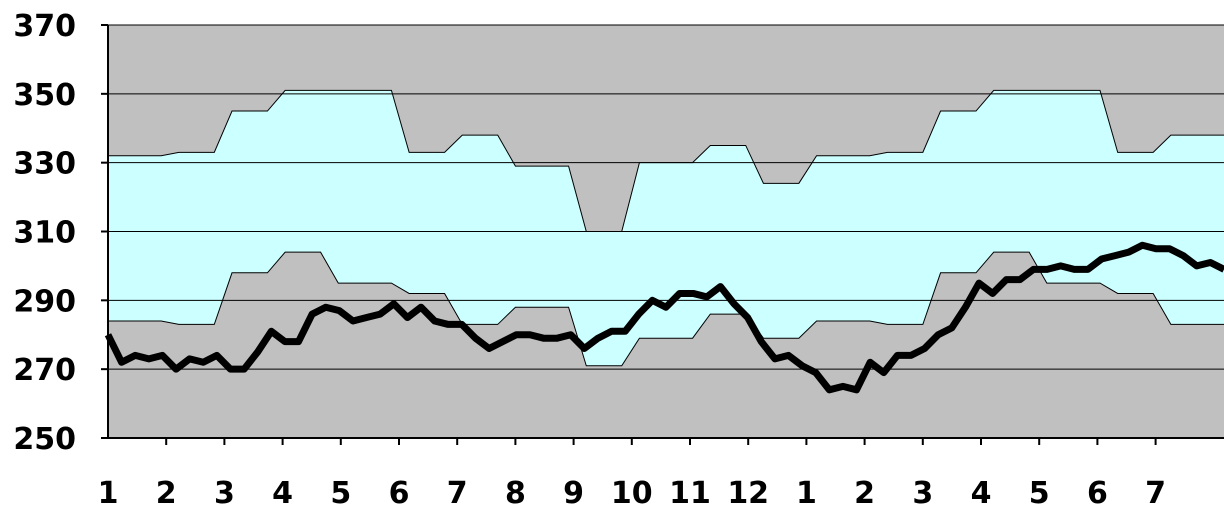 Image resolution: width=1224 pixels, height=507 pixels. I want to click on x-tick-labels: 1 2 3 4 5 6 7 8 9 10 11 12 1 2 3 4 5 6 7, so click(632, 491).